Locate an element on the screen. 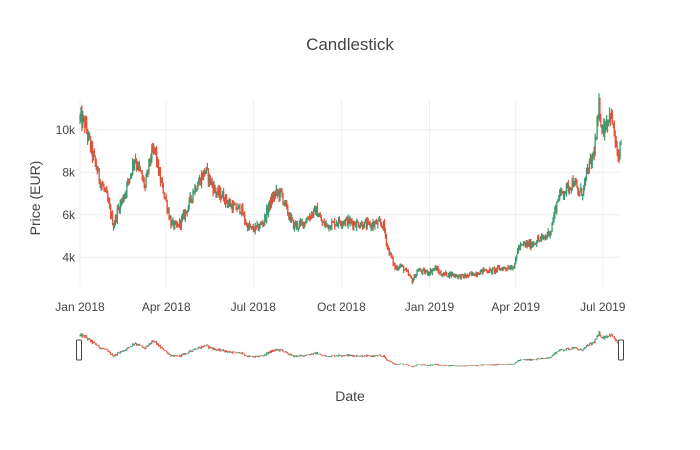 Image resolution: width=700 pixels, height=450 pixels. range-slider-right-handle is located at coordinates (621, 350).